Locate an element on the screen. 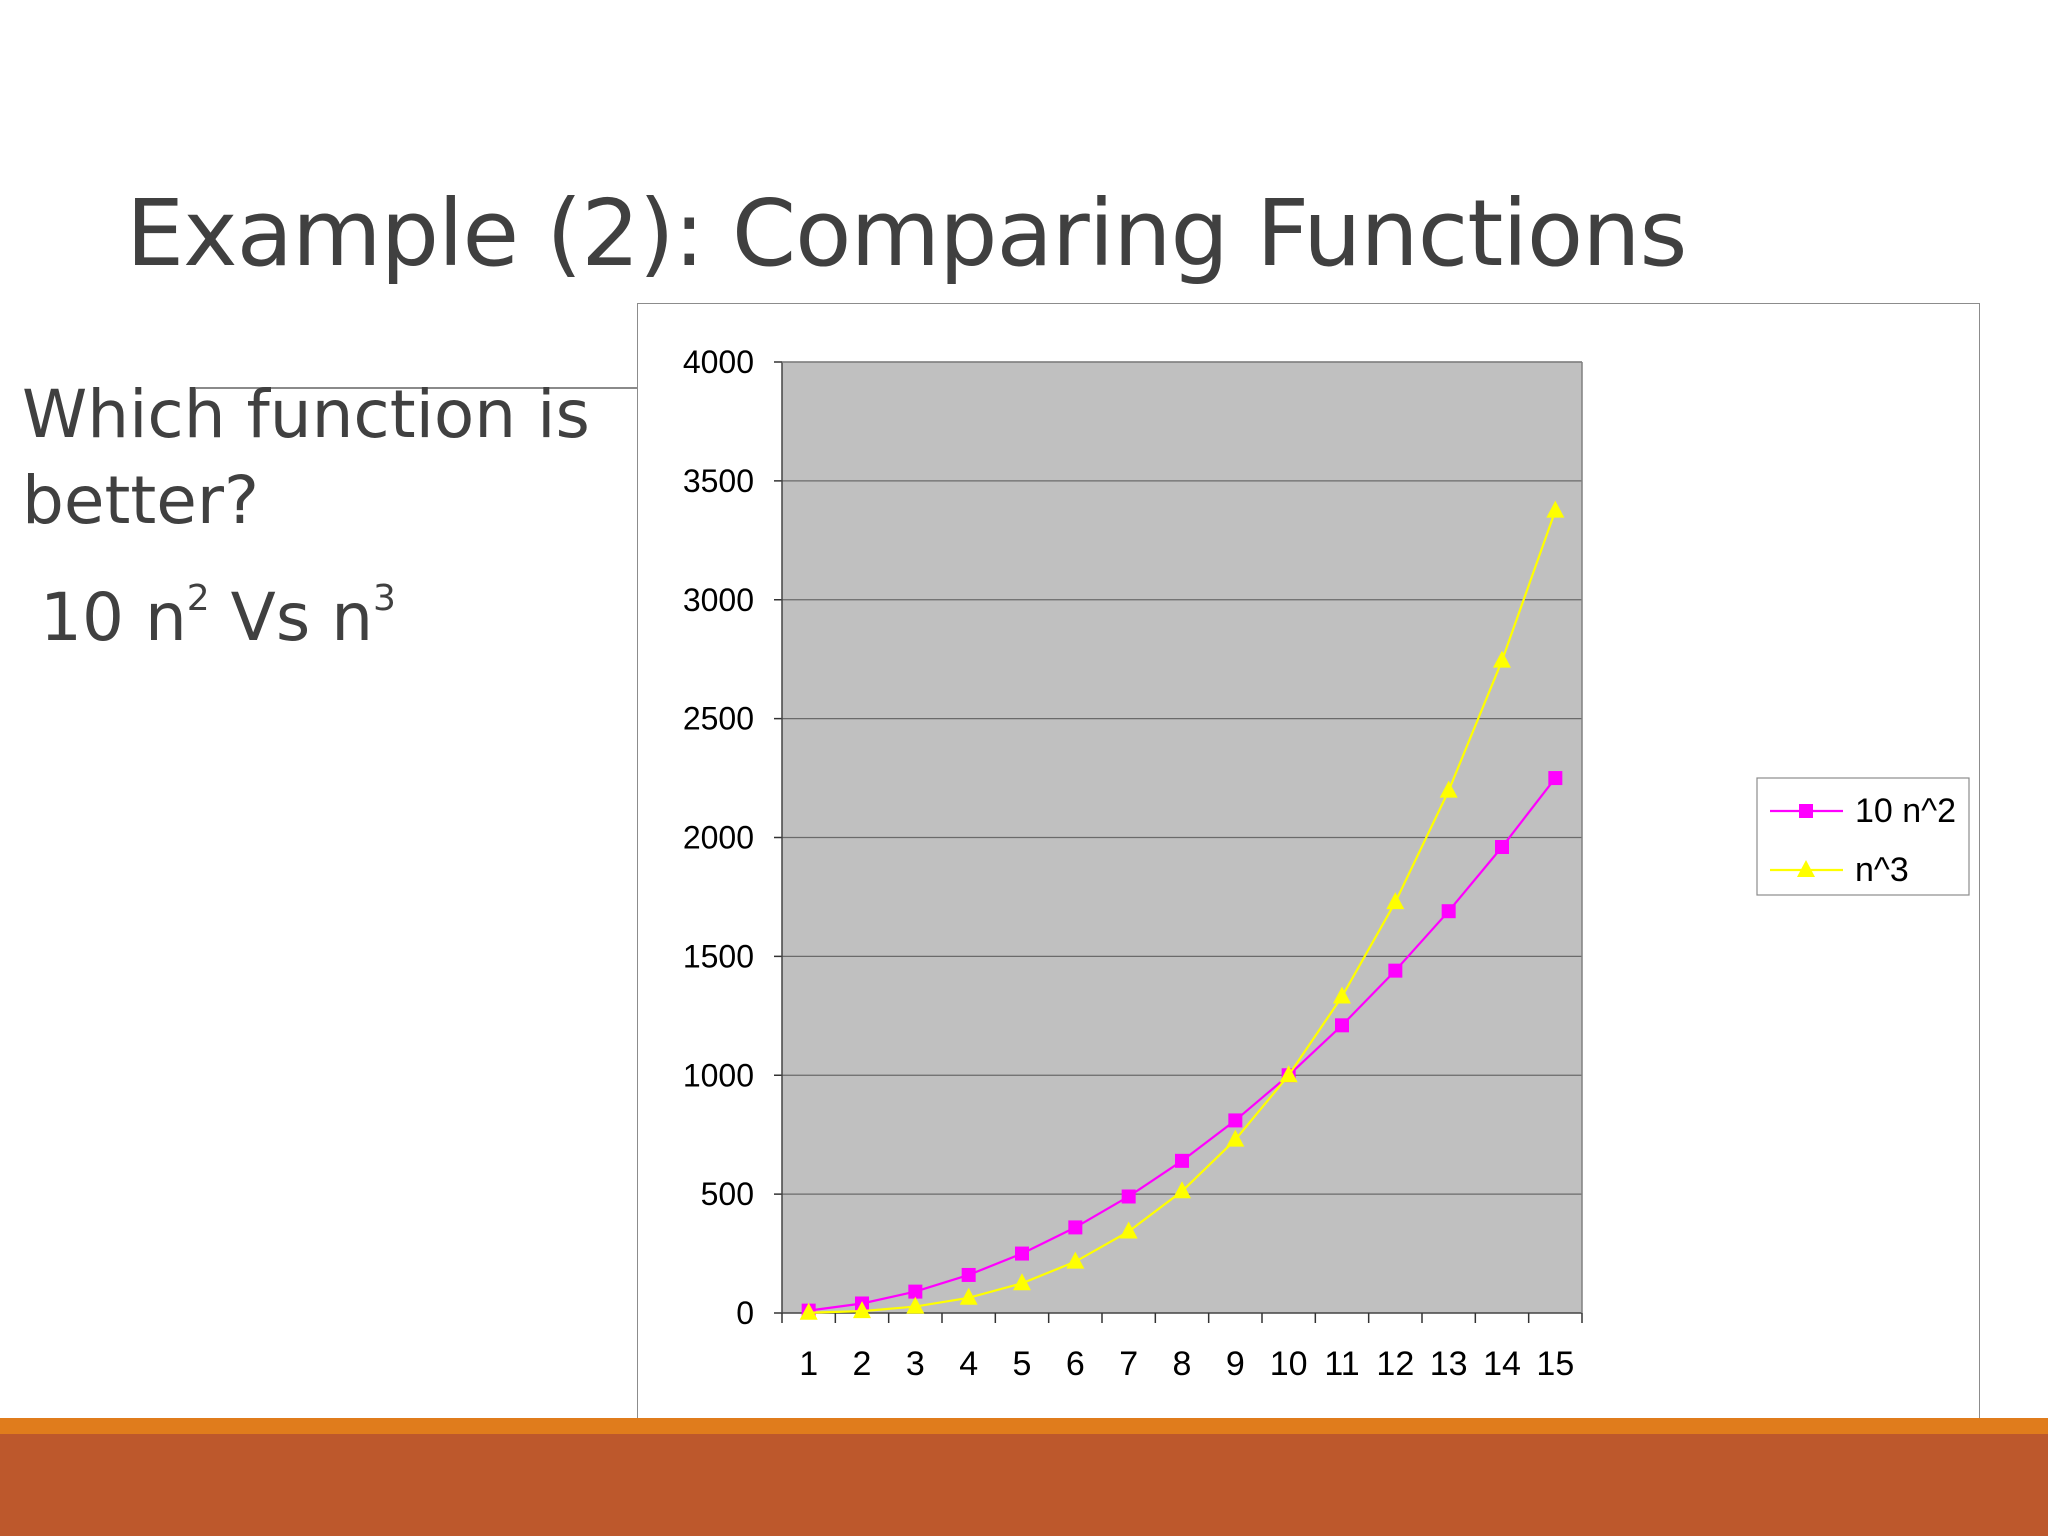 This screenshot has height=1536, width=2048. x-tick-label: 14 is located at coordinates (1502, 1364).